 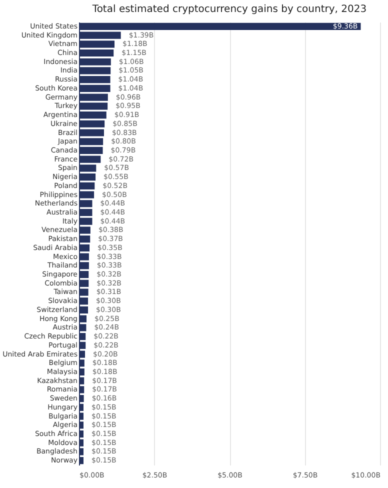 What do you see at coordinates (229, 9) in the screenshot?
I see `chart-title: Total estimated cryptocurrency gains by country, 2023` at bounding box center [229, 9].